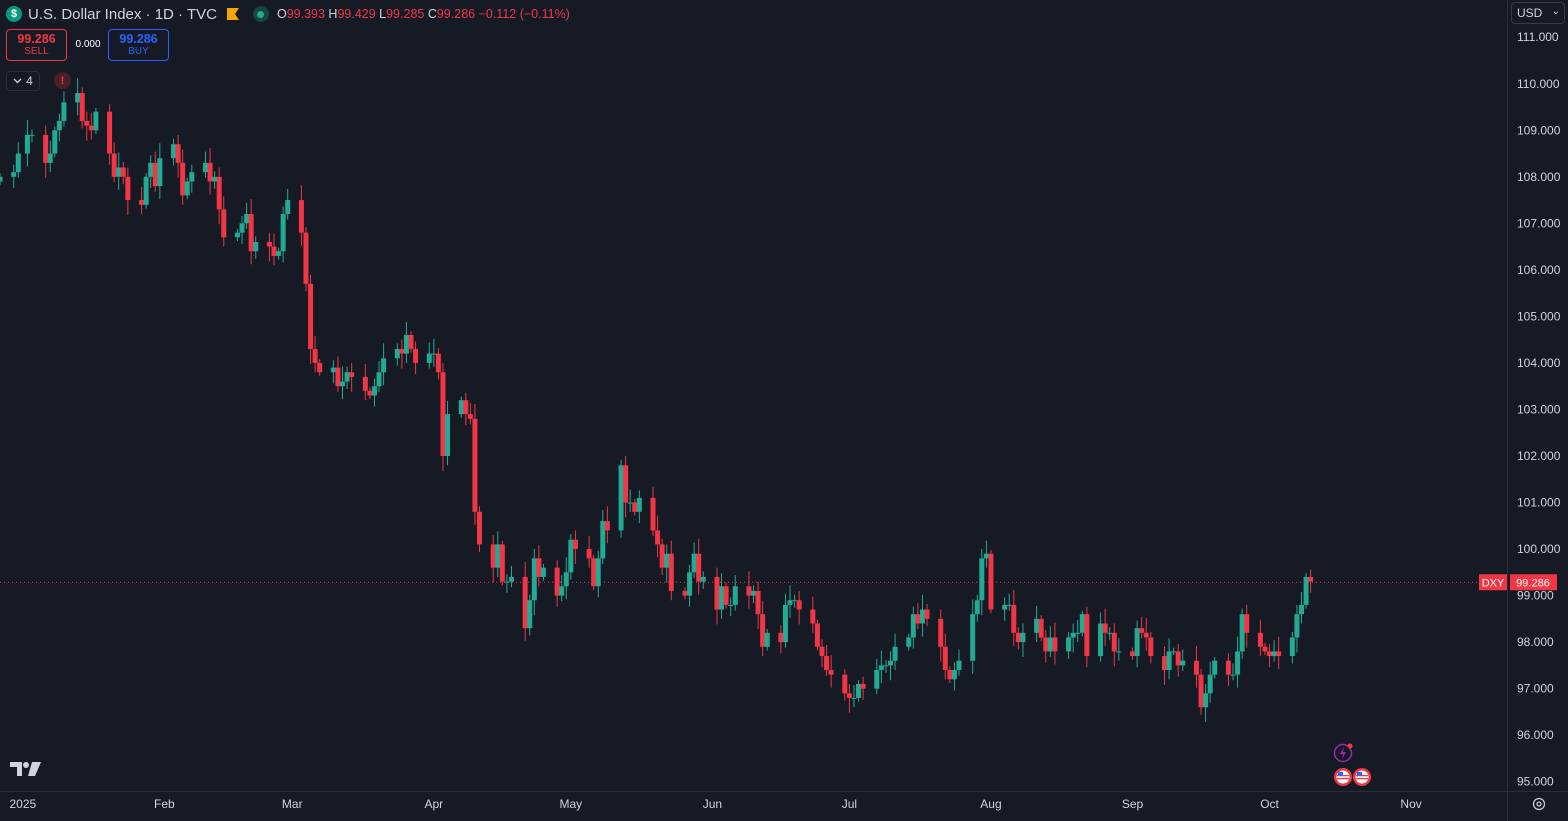 The height and width of the screenshot is (821, 1568). What do you see at coordinates (1539, 316) in the screenshot?
I see `y-tick-label: 105.000` at bounding box center [1539, 316].